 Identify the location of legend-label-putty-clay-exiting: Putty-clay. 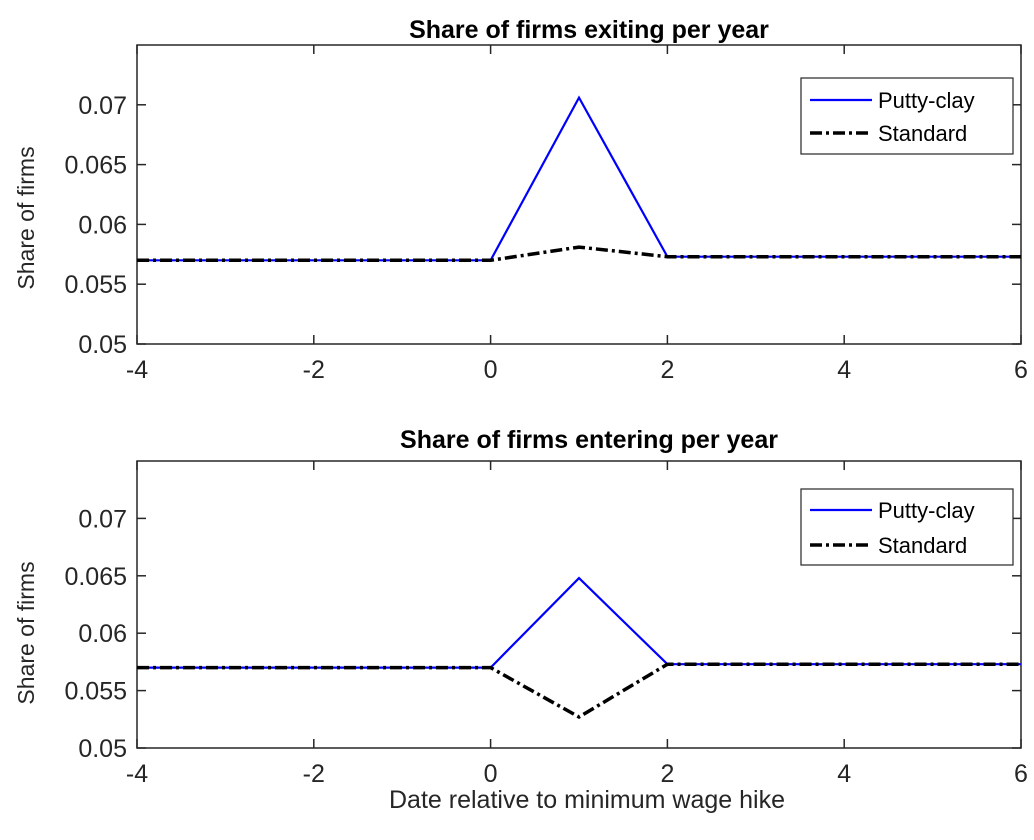
(926, 100).